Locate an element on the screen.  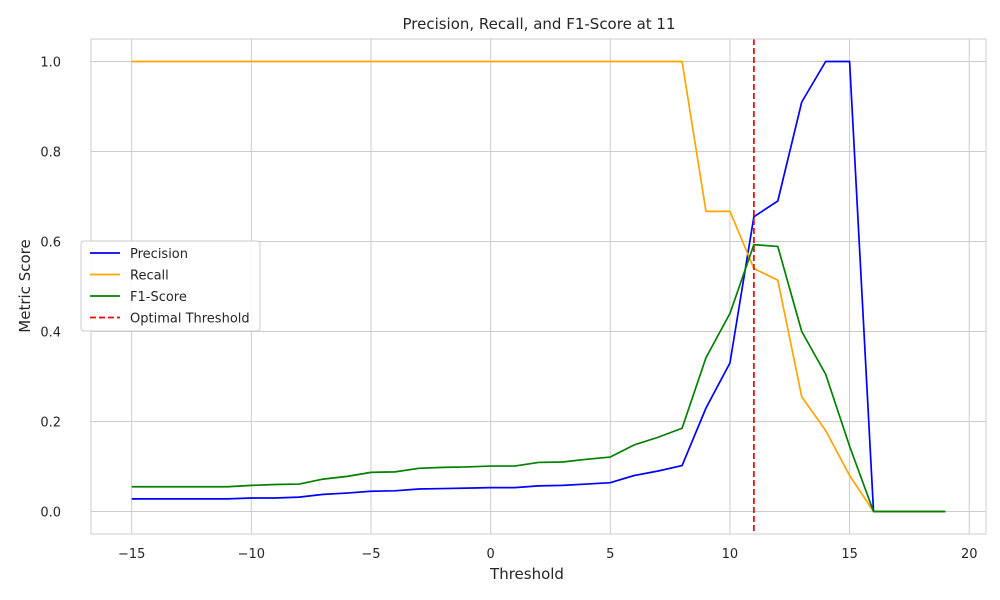
x-axis-label: Threshold is located at coordinates (526, 574).